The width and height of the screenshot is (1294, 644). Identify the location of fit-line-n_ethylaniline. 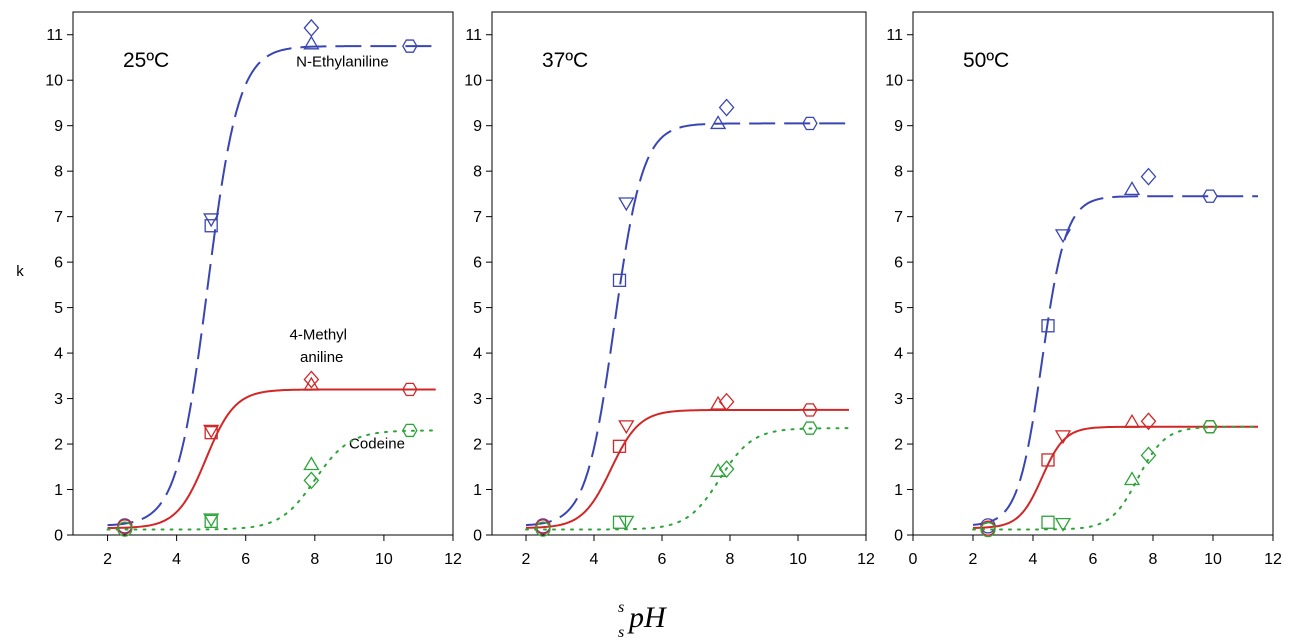
(1115, 360).